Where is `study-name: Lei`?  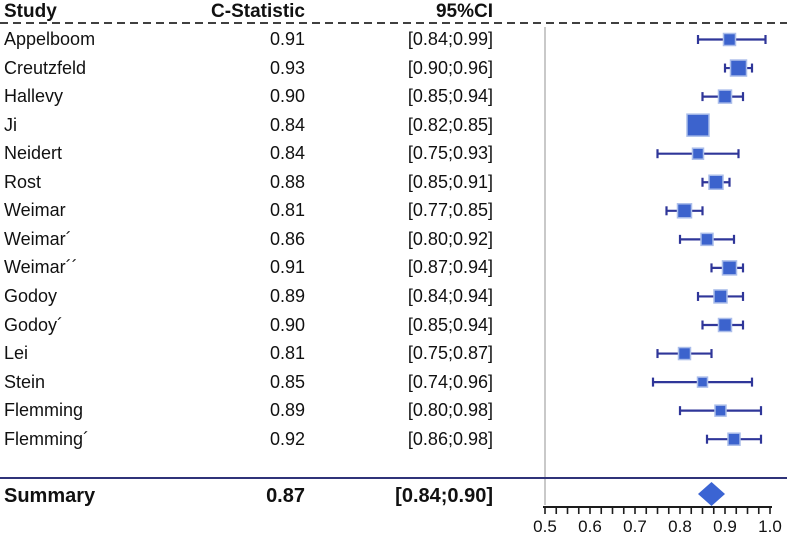 study-name: Lei is located at coordinates (16, 353).